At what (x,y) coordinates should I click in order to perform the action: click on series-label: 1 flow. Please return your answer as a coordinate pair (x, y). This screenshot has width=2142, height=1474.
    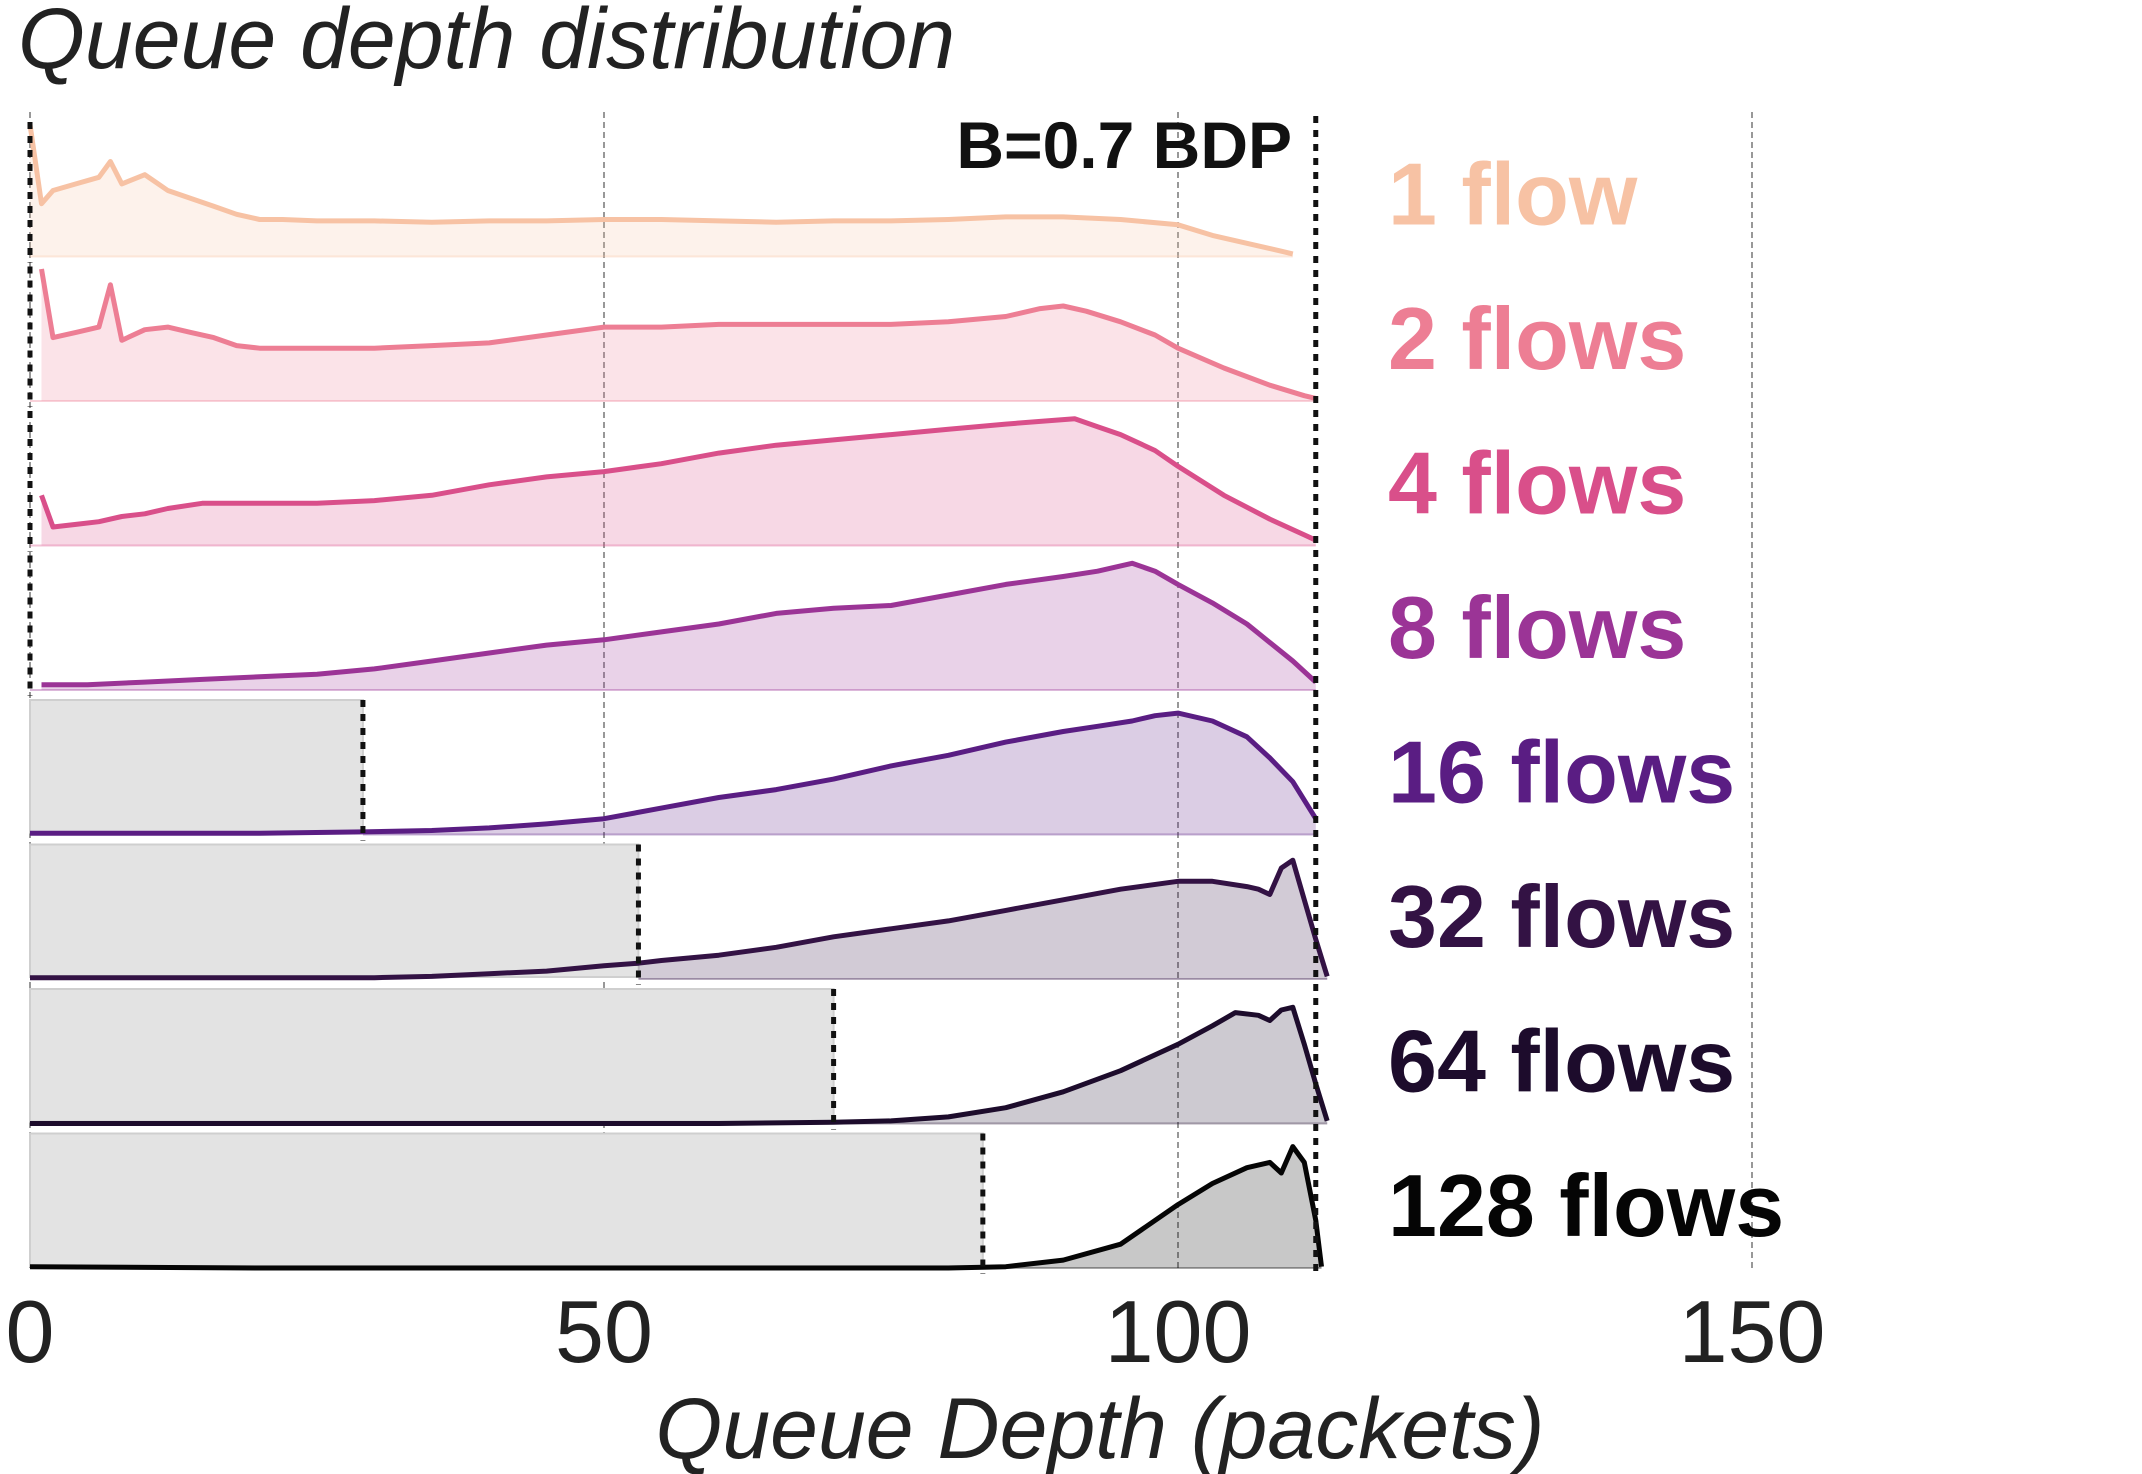
    Looking at the image, I should click on (1513, 194).